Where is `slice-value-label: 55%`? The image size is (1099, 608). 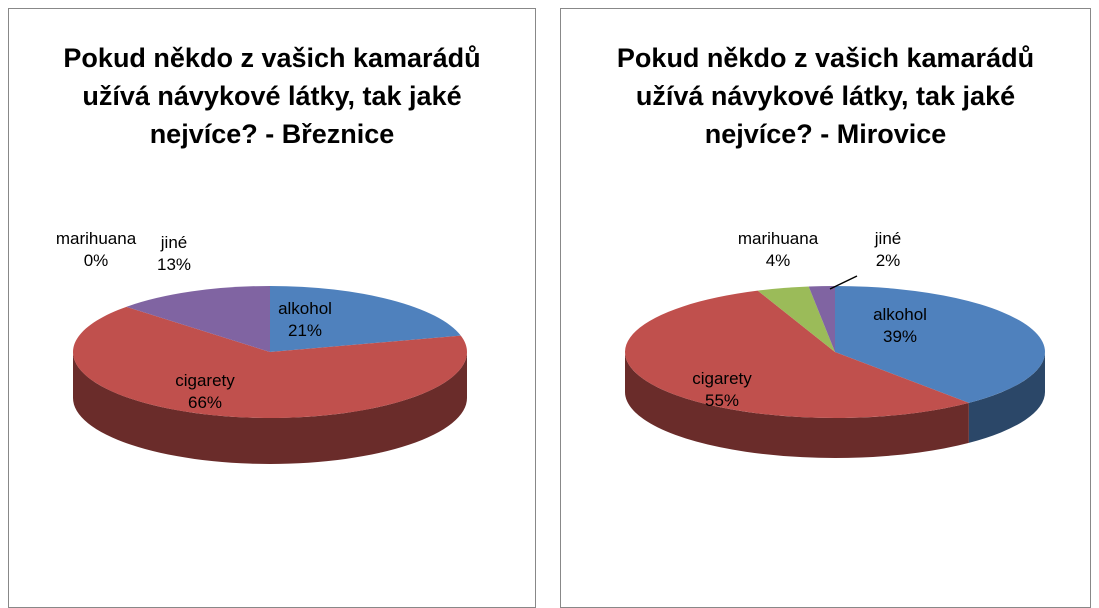 slice-value-label: 55% is located at coordinates (722, 400).